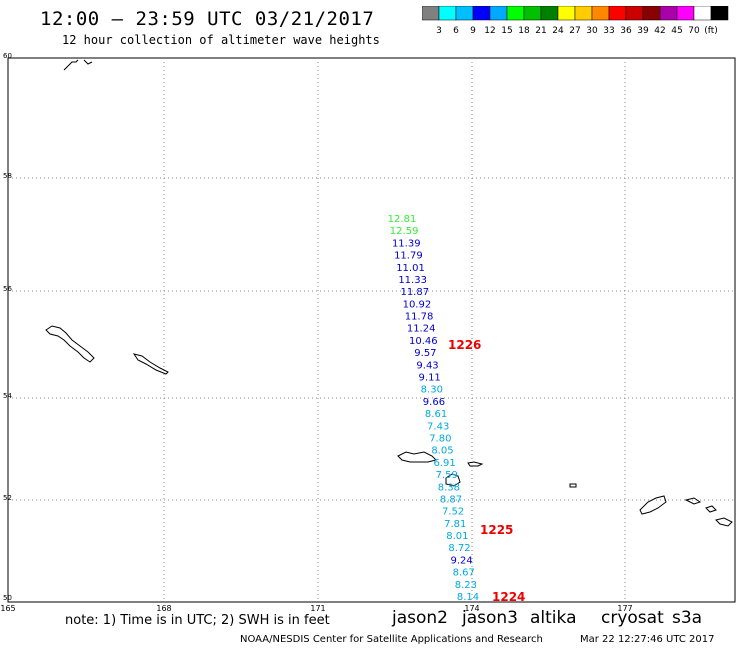 Image resolution: width=740 pixels, height=650 pixels. Describe the element at coordinates (687, 618) in the screenshot. I see `satellite-s3a-label: s3a` at that location.